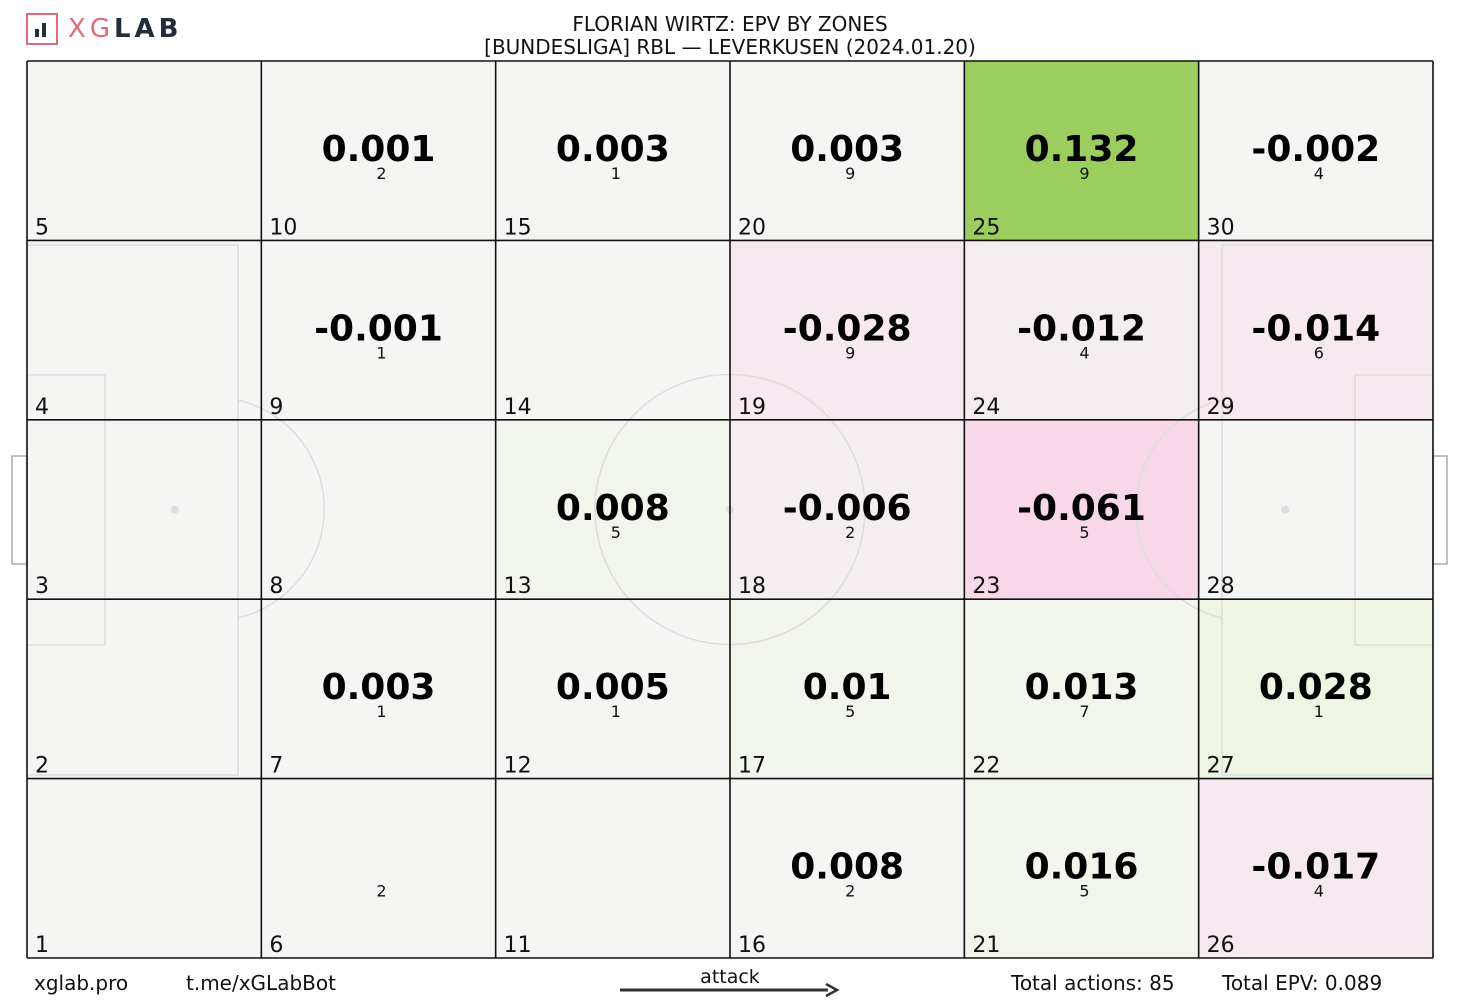 The height and width of the screenshot is (1008, 1460). I want to click on zone-number-label: 14, so click(518, 407).